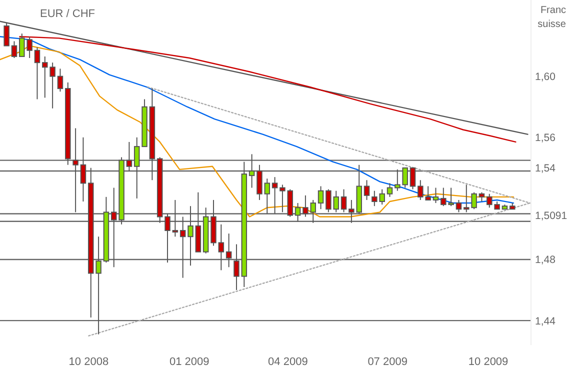  What do you see at coordinates (551, 216) in the screenshot?
I see `y-tick-label: 1,5091` at bounding box center [551, 216].